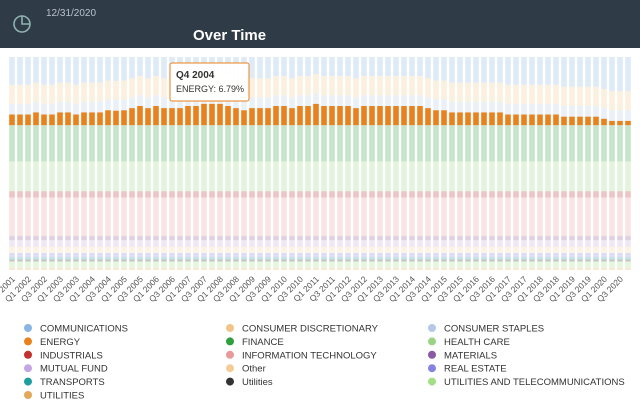 The height and width of the screenshot is (405, 640). I want to click on legend-label: MUTUAL FUND, so click(74, 369).